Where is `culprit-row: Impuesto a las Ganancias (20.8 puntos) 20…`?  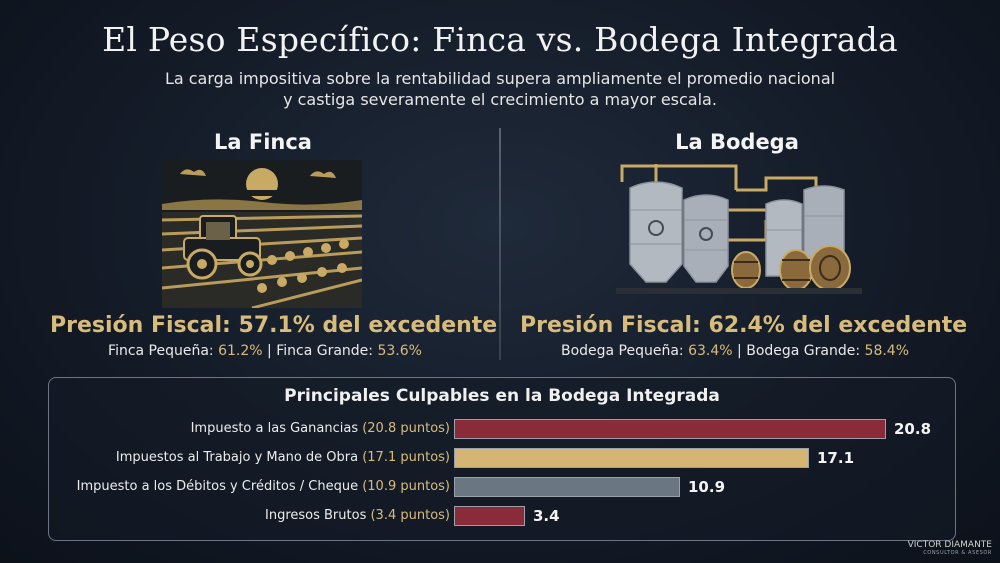 culprit-row: Impuesto a las Ganancias (20.8 puntos) 20… is located at coordinates (502, 430).